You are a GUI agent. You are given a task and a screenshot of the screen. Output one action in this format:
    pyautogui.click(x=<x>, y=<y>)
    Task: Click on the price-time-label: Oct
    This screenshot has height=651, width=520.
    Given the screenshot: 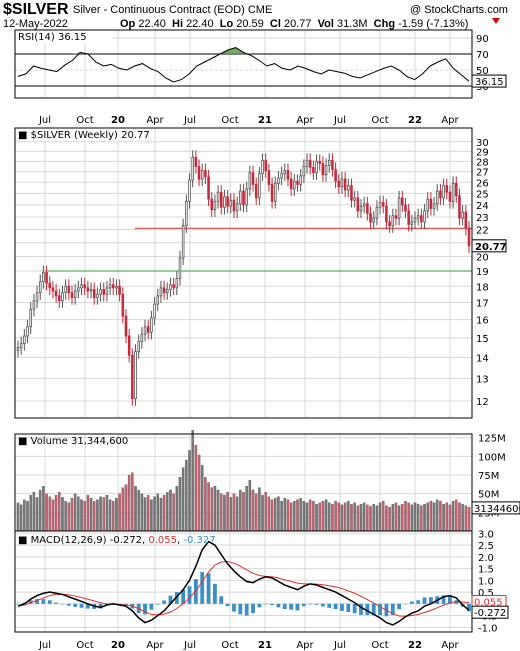 What is the action you would take?
    pyautogui.click(x=84, y=120)
    